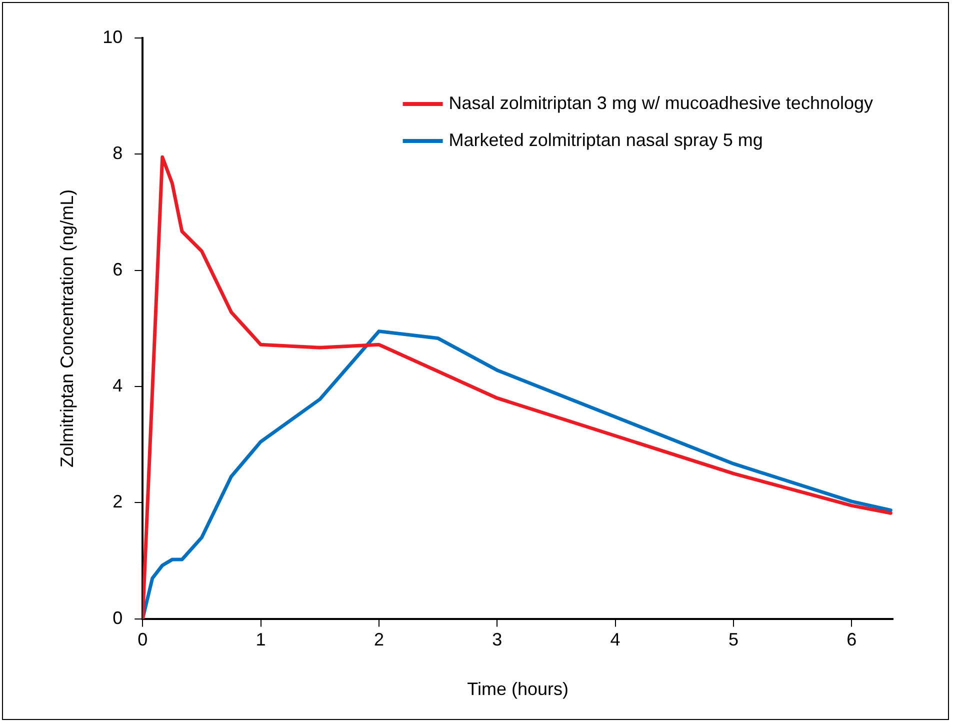 The height and width of the screenshot is (722, 953). Describe the element at coordinates (112, 36) in the screenshot. I see `y-tick-label: 10` at that location.